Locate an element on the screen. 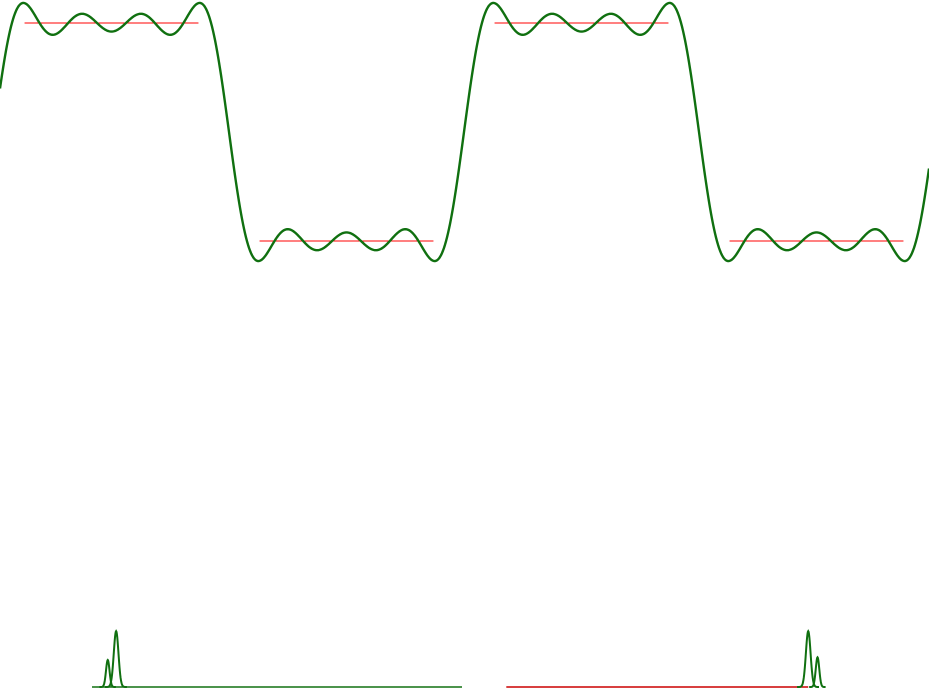 Image resolution: width=929 pixels, height=689 pixels. spectrum-plot is located at coordinates (459, 658).